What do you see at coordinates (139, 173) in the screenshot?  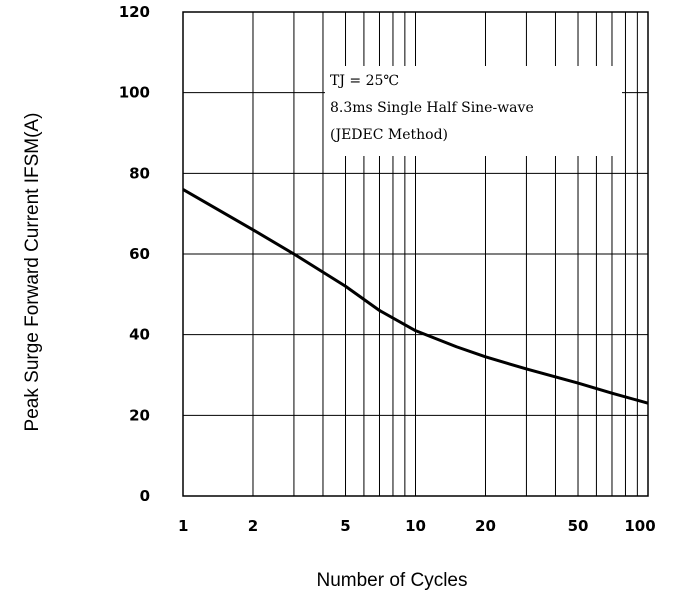 I see `y-tick-label: 80` at bounding box center [139, 173].